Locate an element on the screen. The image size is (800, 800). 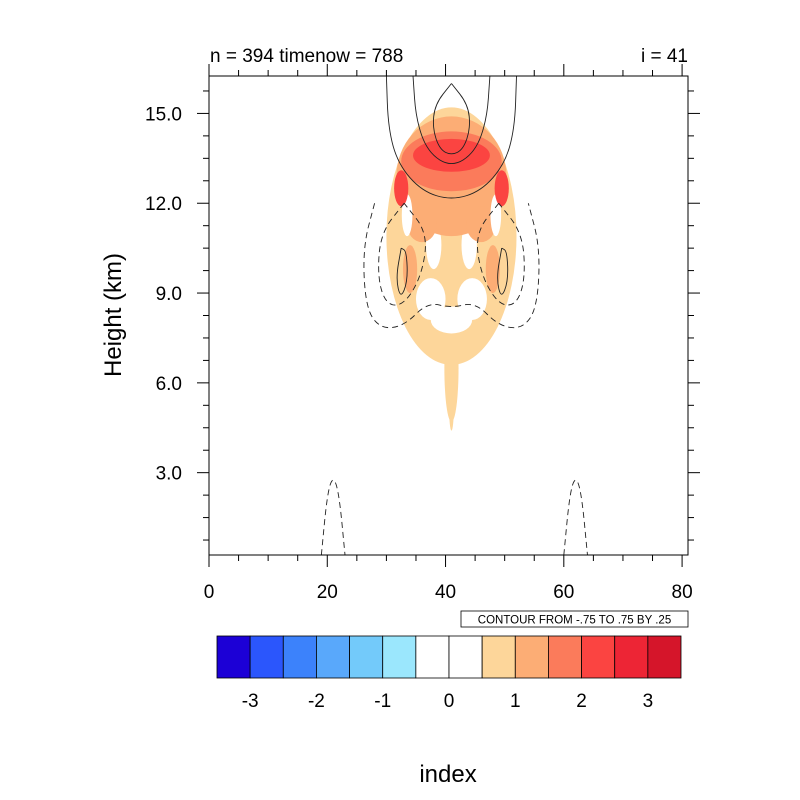
colorbar-label: -1 is located at coordinates (382, 701).